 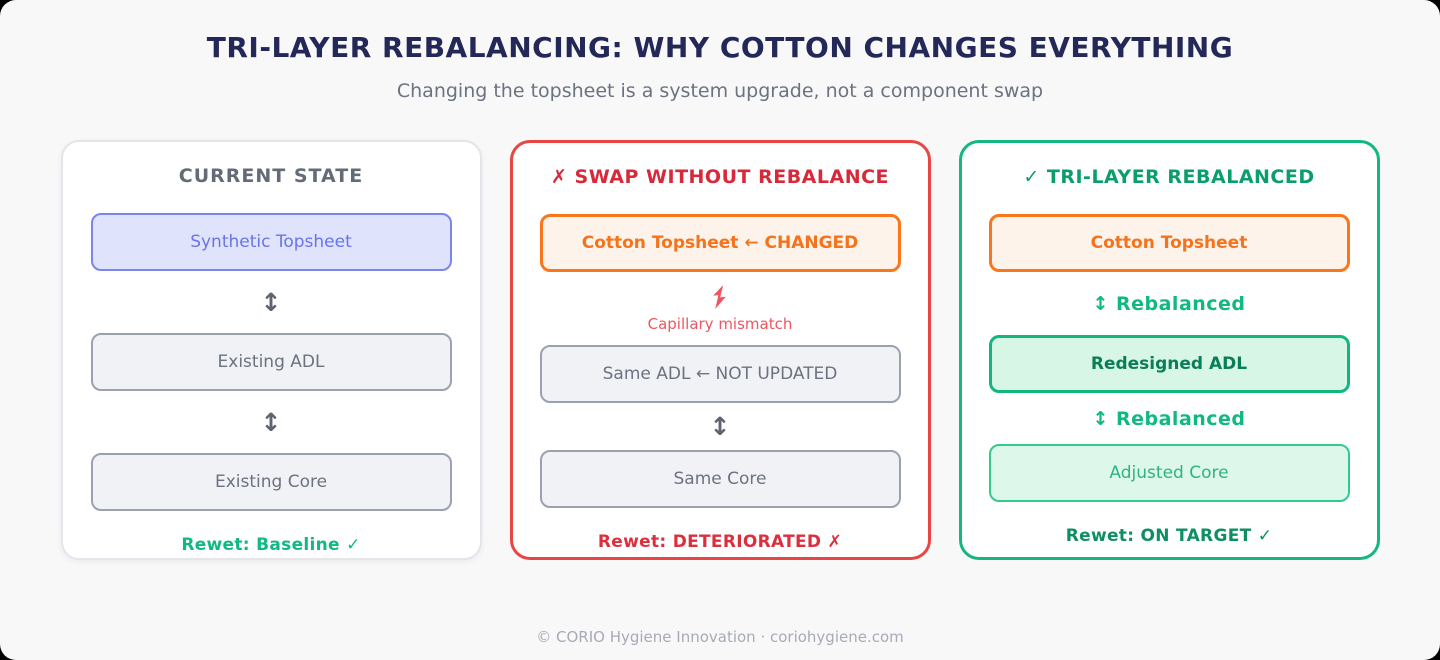 I want to click on layer-same-adl-not-updated: Same ADL ← NOT UPDATED, so click(x=720, y=374).